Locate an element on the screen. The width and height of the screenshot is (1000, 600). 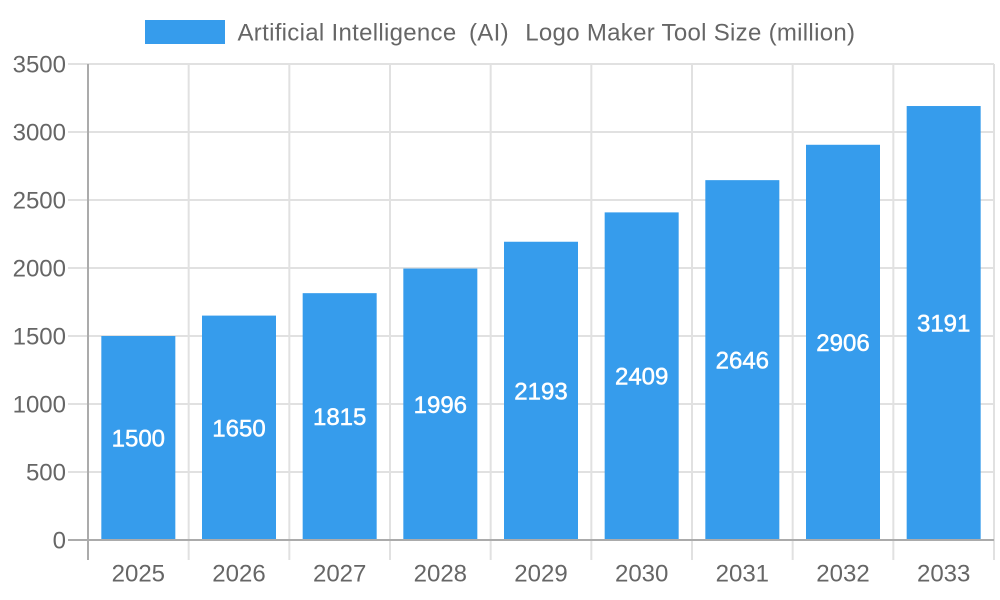
svg-text: 2030 is located at coordinates (641, 574).